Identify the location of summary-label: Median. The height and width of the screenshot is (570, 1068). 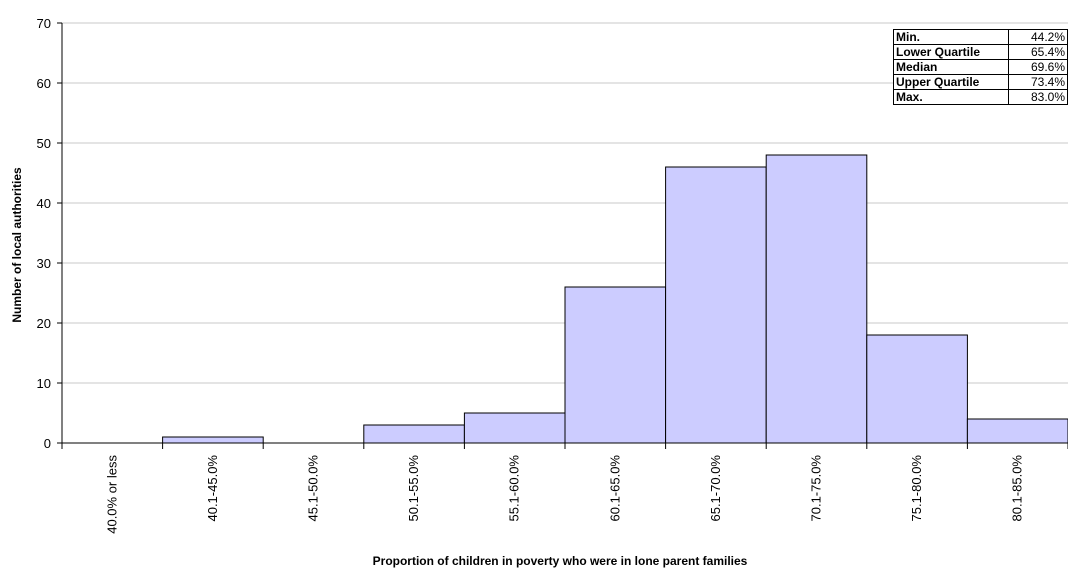
(951, 67).